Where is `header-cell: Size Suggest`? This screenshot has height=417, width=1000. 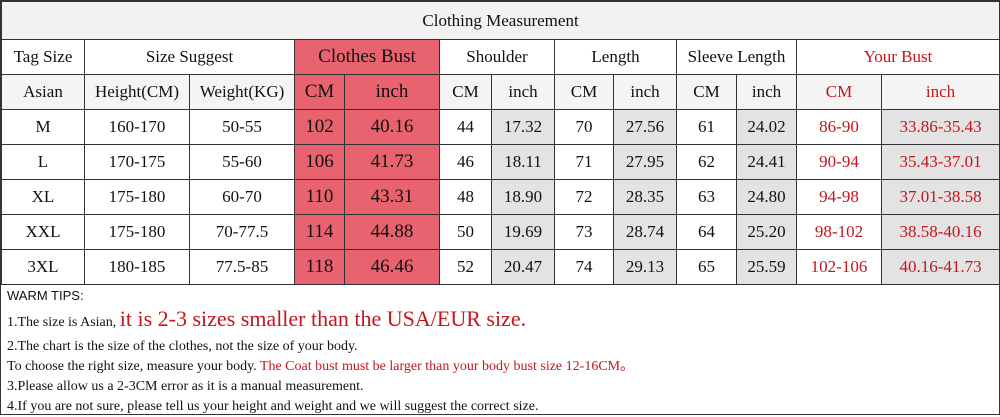
header-cell: Size Suggest is located at coordinates (189, 57).